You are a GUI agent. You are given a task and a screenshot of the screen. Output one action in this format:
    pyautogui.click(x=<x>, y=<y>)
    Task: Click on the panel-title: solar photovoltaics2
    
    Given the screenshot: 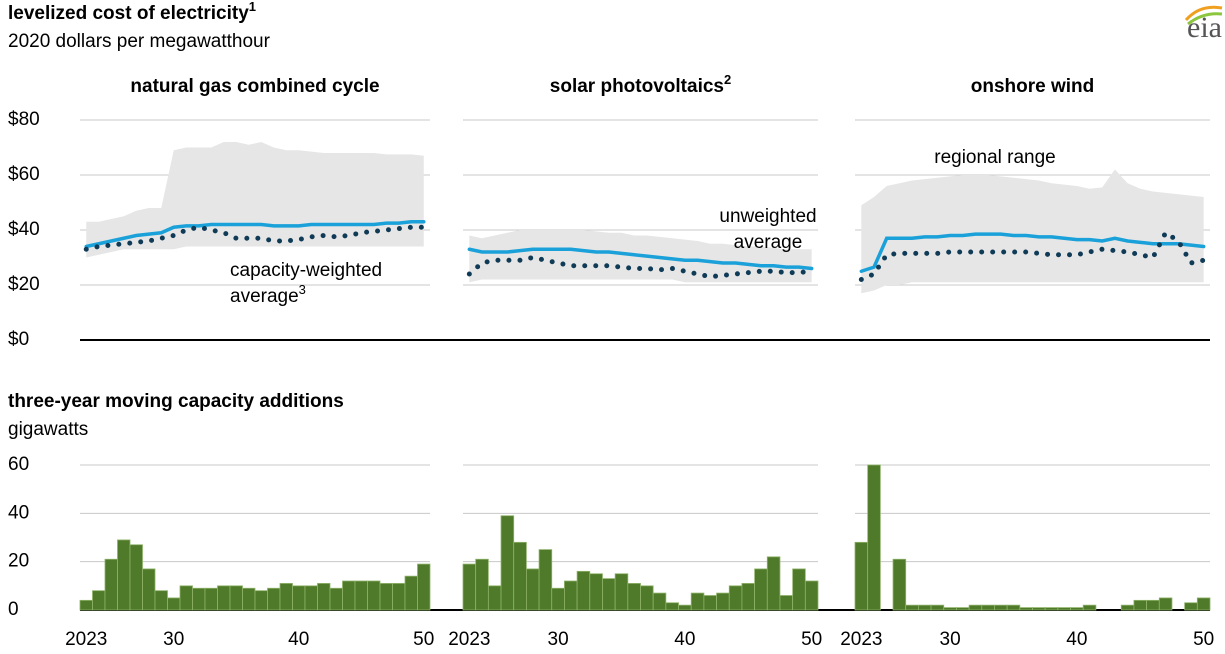 What is the action you would take?
    pyautogui.click(x=640, y=84)
    